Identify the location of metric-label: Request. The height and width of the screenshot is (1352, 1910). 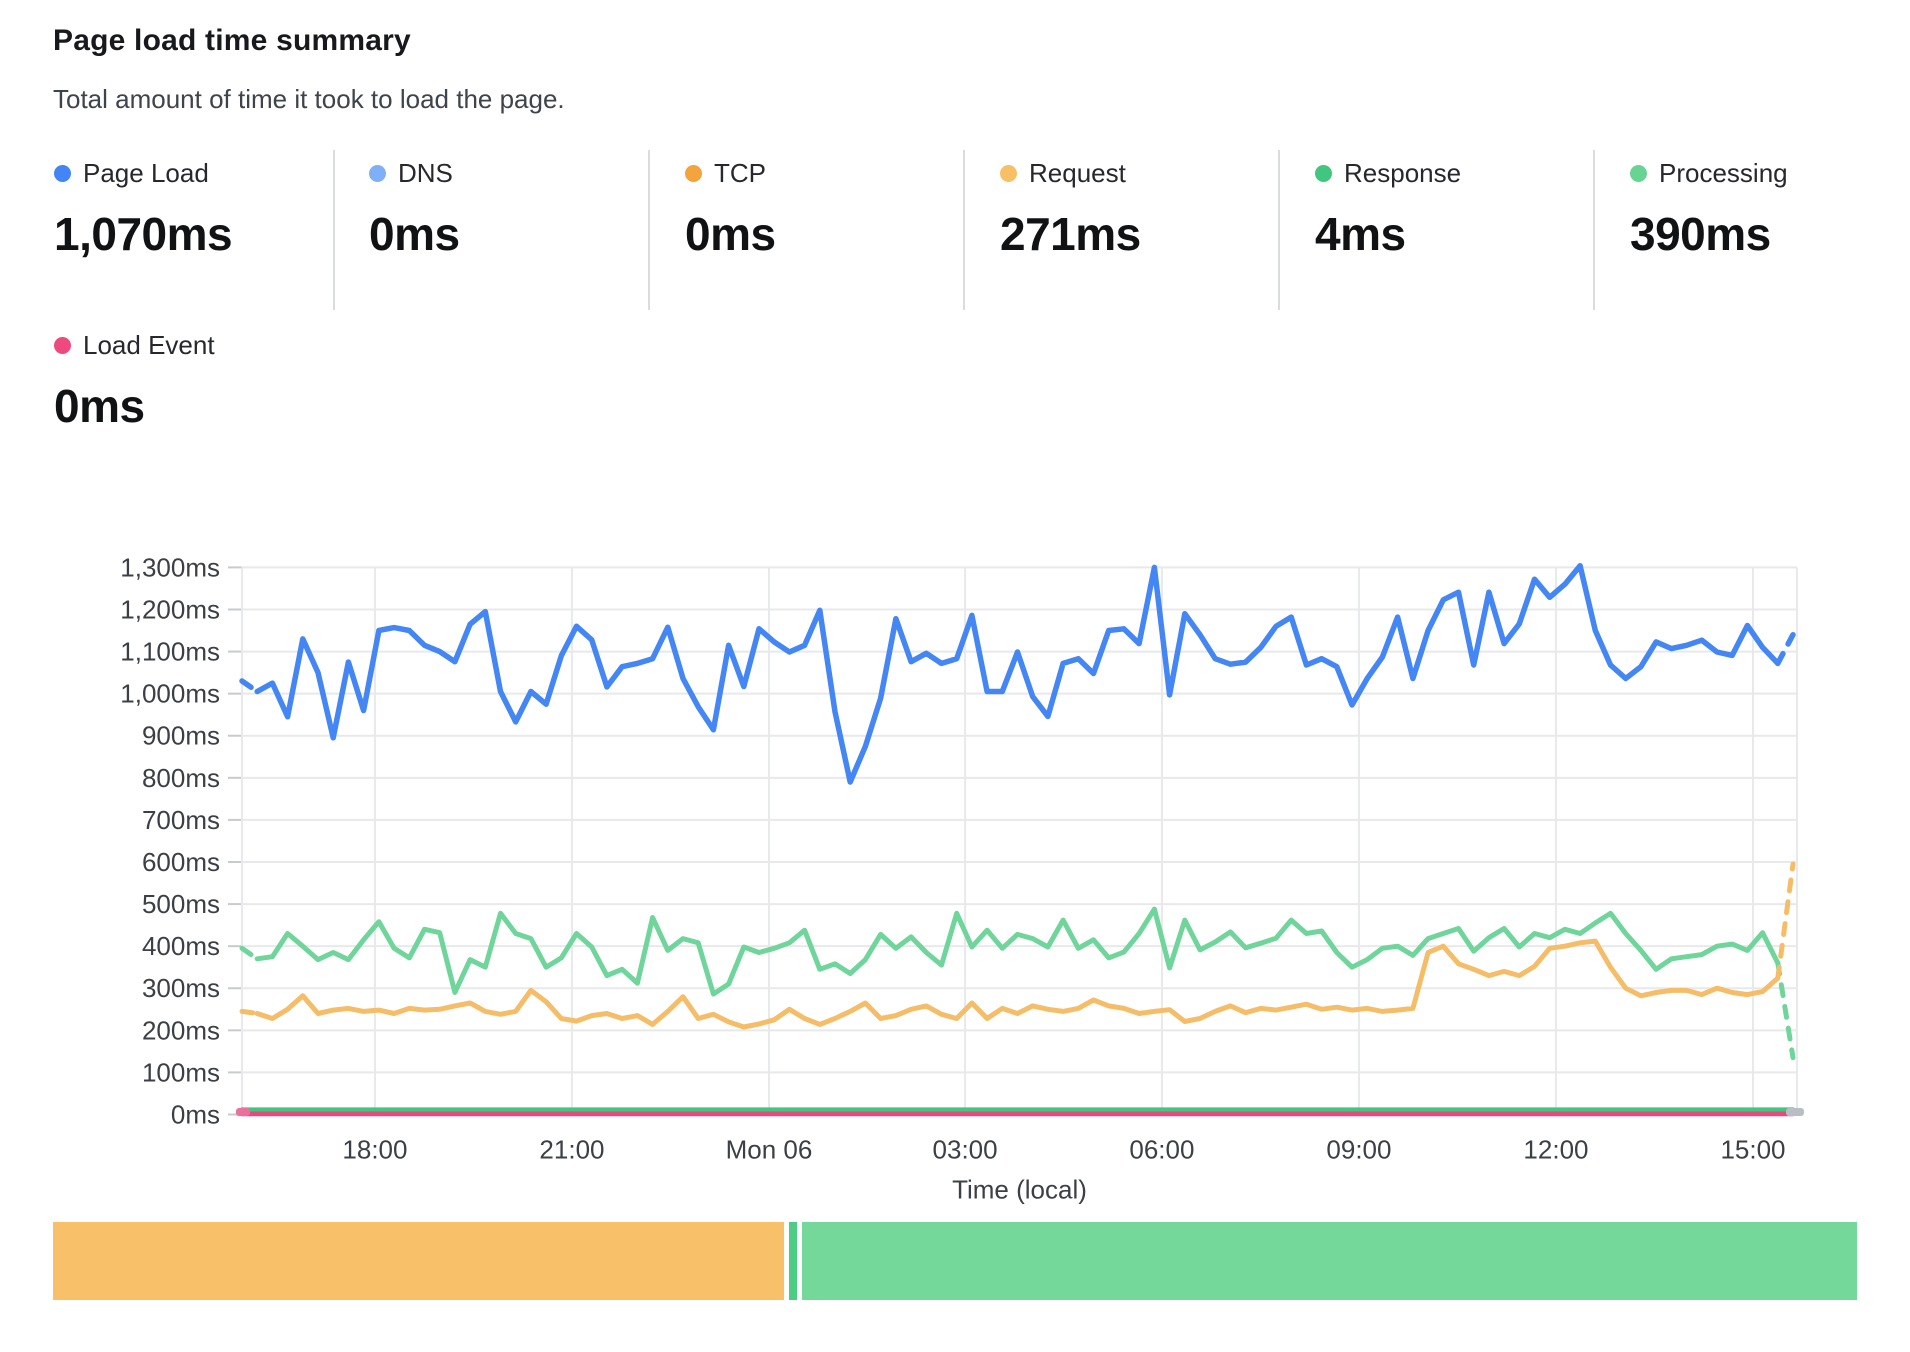
(1077, 173).